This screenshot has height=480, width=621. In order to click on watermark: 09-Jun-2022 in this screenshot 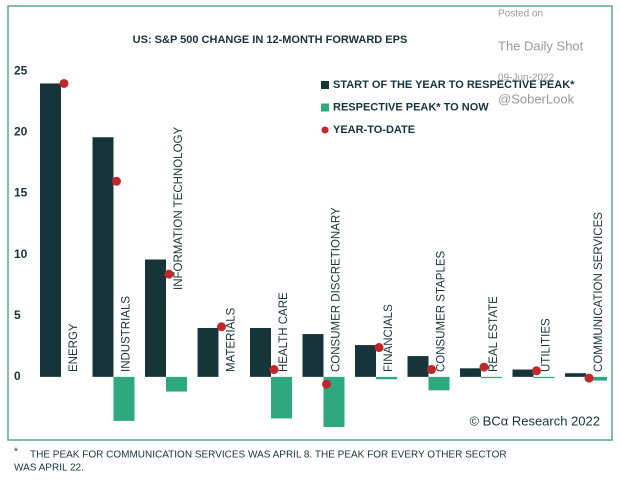, I will do `click(526, 78)`.